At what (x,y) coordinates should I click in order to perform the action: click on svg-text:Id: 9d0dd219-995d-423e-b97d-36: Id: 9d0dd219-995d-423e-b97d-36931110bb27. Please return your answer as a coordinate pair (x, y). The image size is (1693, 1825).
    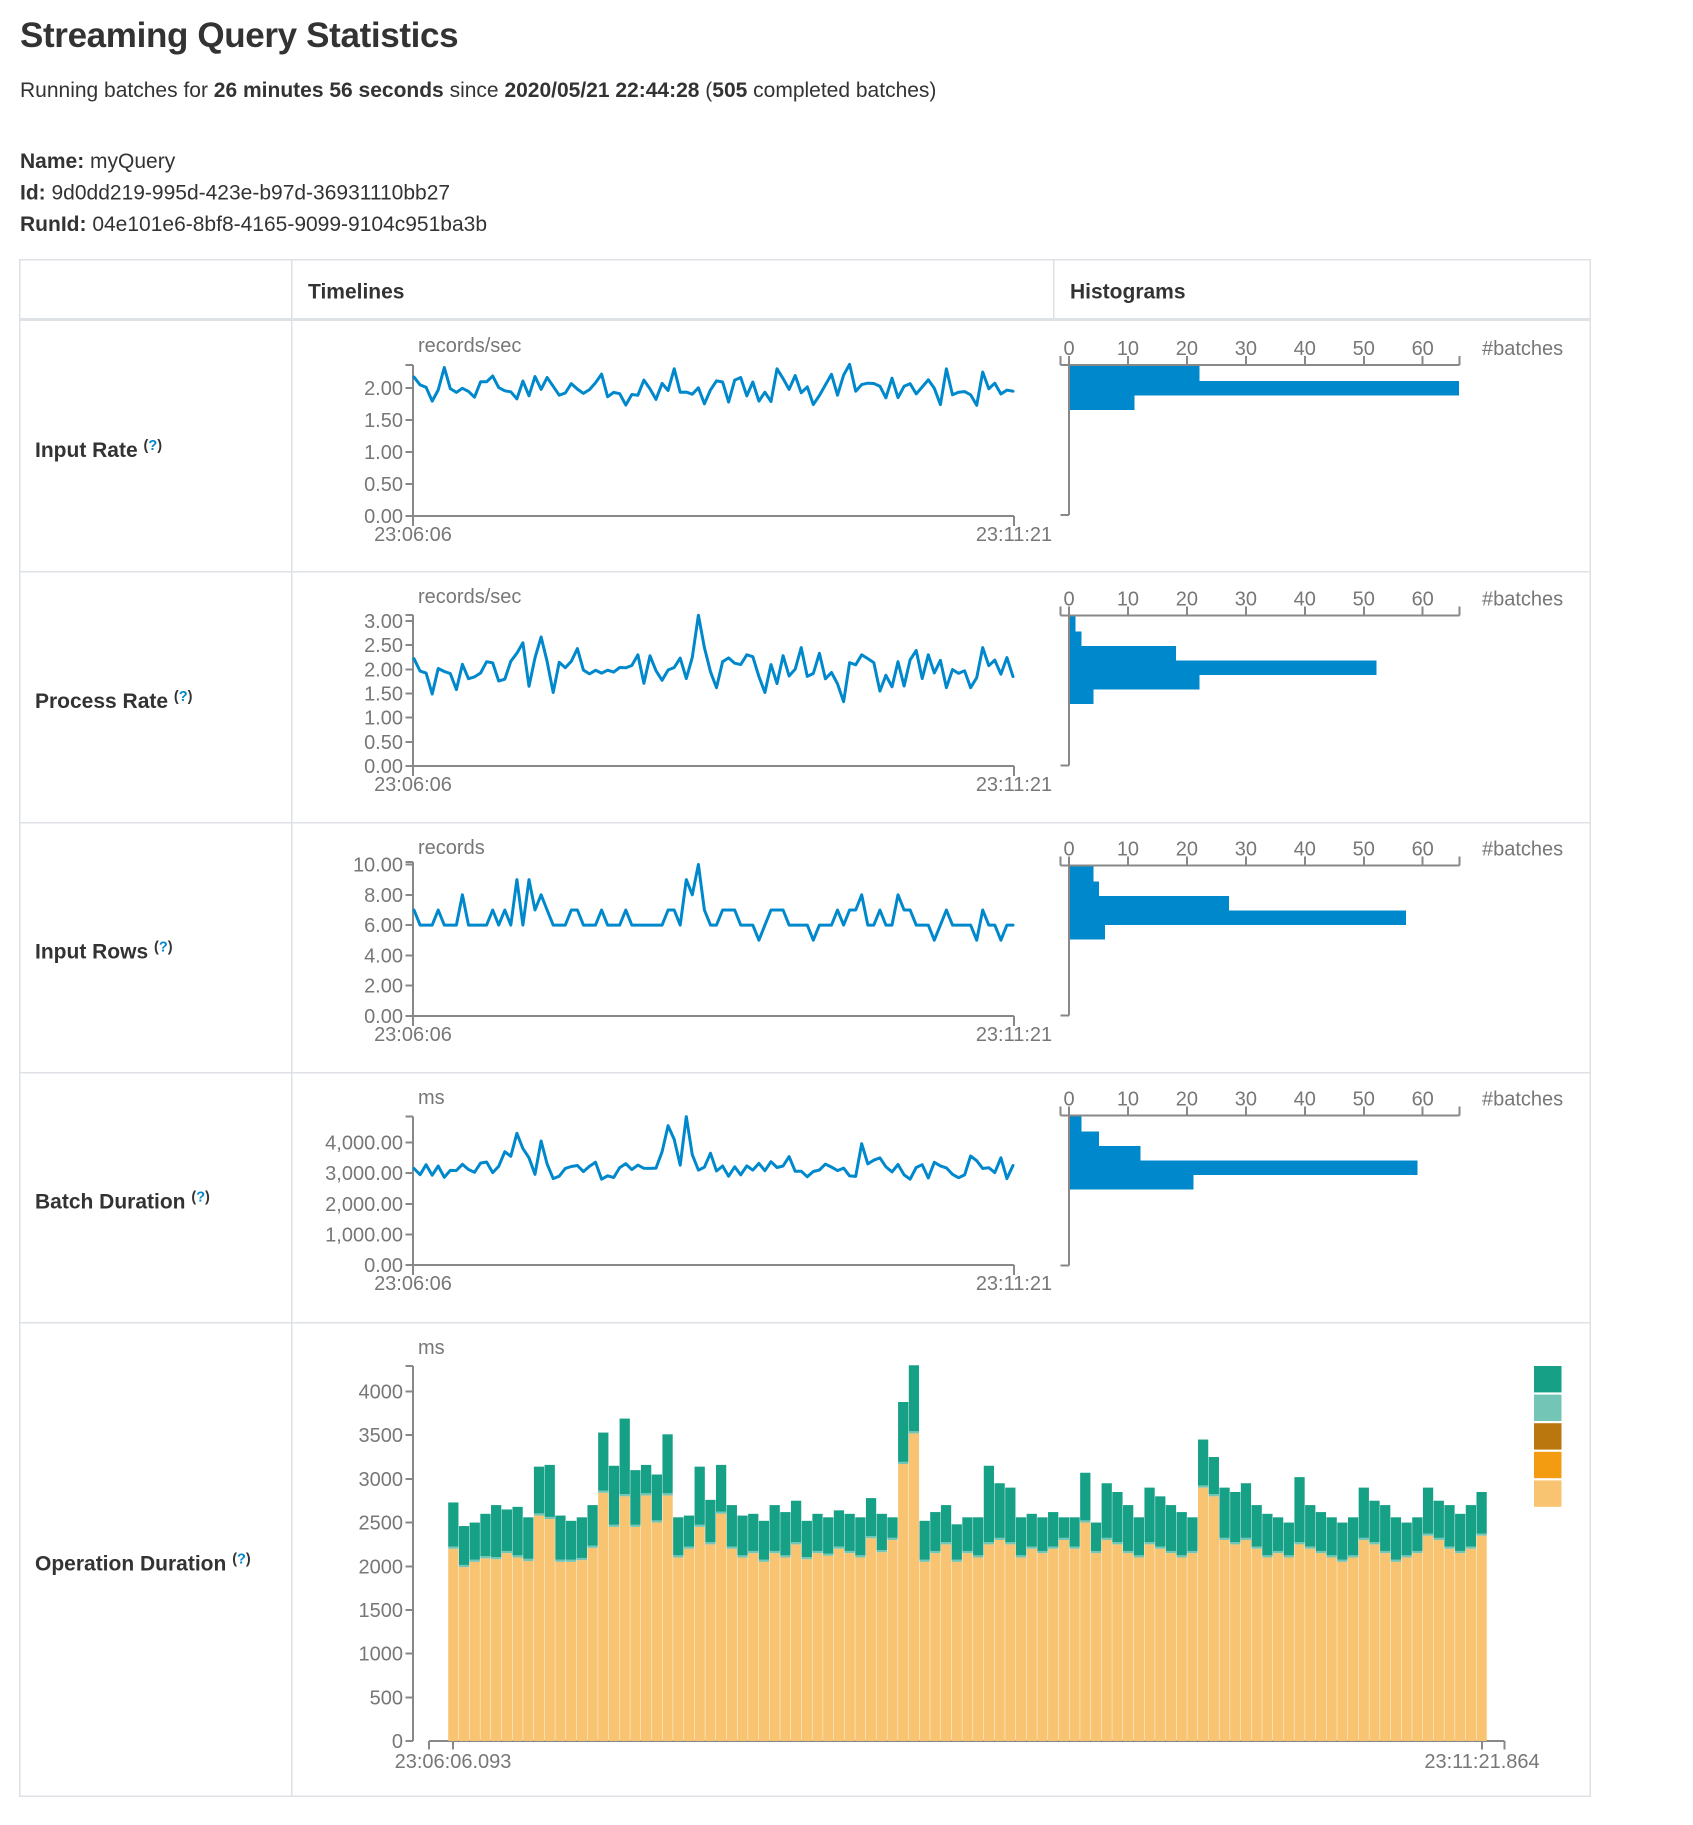
    Looking at the image, I should click on (235, 193).